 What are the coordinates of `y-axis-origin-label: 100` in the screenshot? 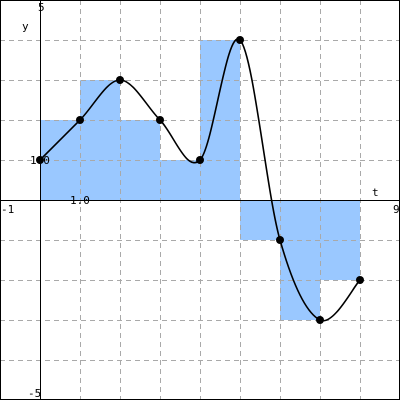 It's located at (40, 160).